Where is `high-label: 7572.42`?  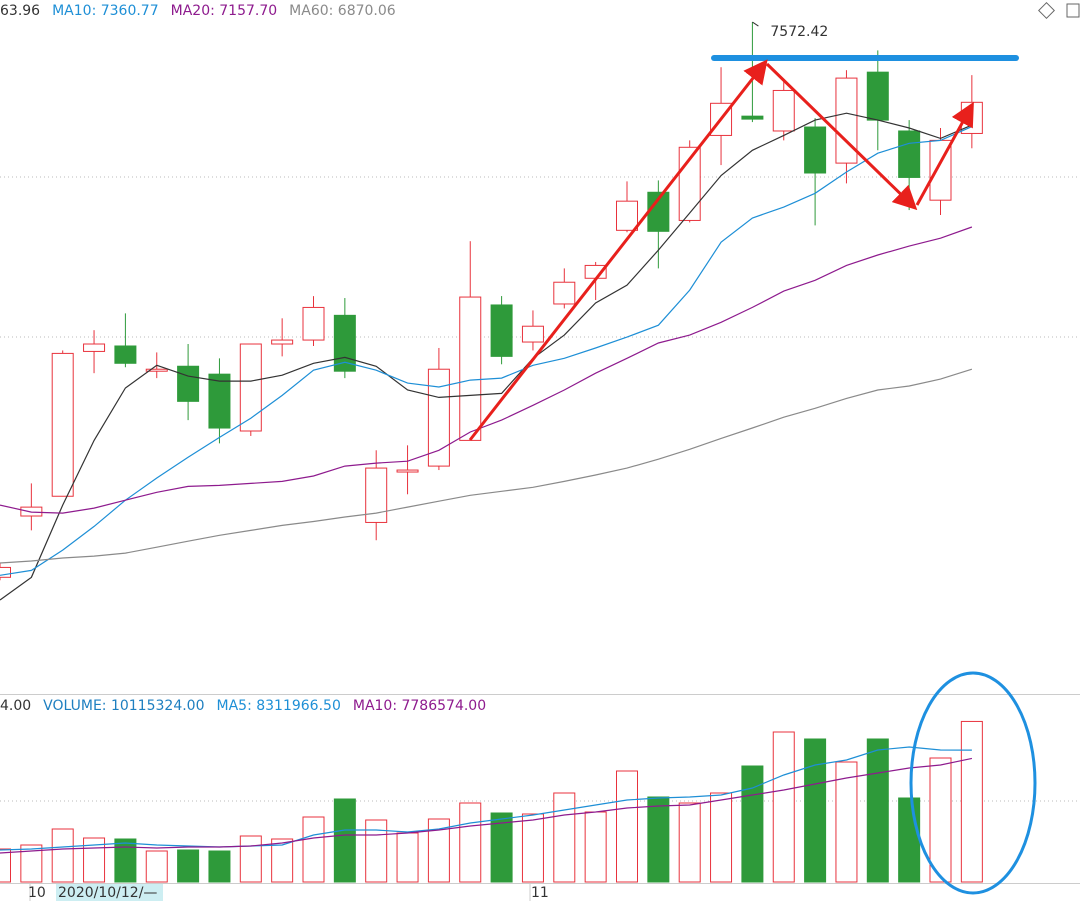 high-label: 7572.42 is located at coordinates (799, 32).